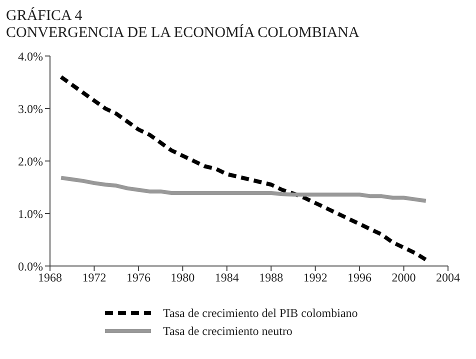  Describe the element at coordinates (260, 313) in the screenshot. I see `legend-label: Tasa de crecimiento del PIB colombiano` at that location.